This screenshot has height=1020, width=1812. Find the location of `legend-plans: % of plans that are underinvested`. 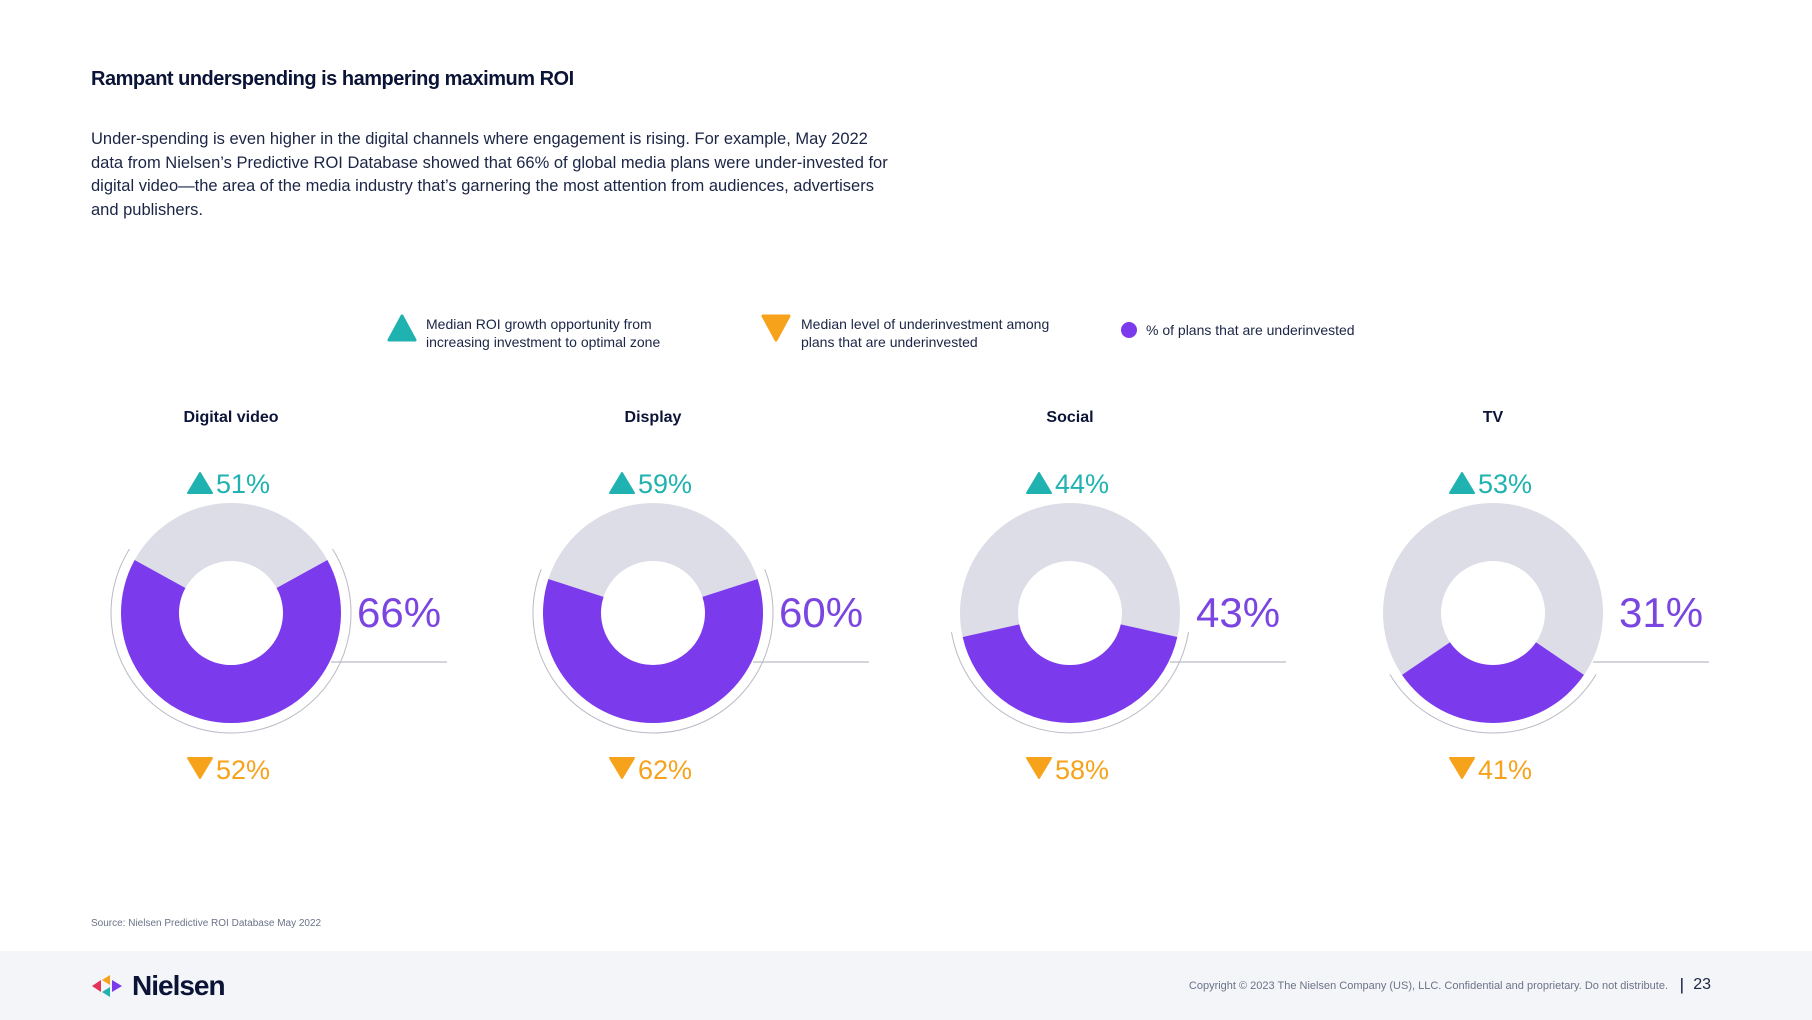

legend-plans: % of plans that are underinvested is located at coordinates (1280, 333).